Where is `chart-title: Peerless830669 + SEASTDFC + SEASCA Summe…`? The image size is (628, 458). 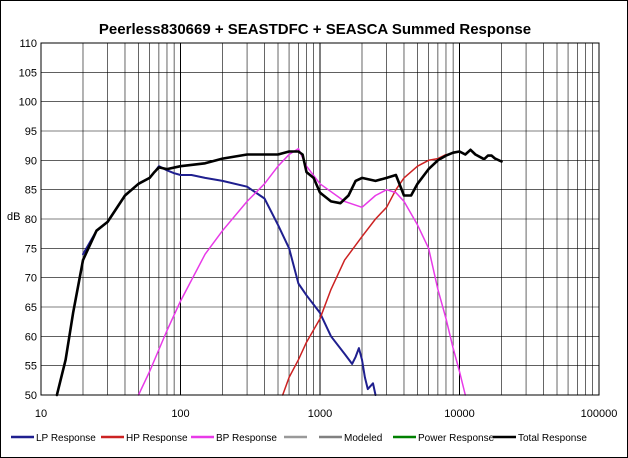 chart-title: Peerless830669 + SEASTDFC + SEASCA Summe… is located at coordinates (315, 29).